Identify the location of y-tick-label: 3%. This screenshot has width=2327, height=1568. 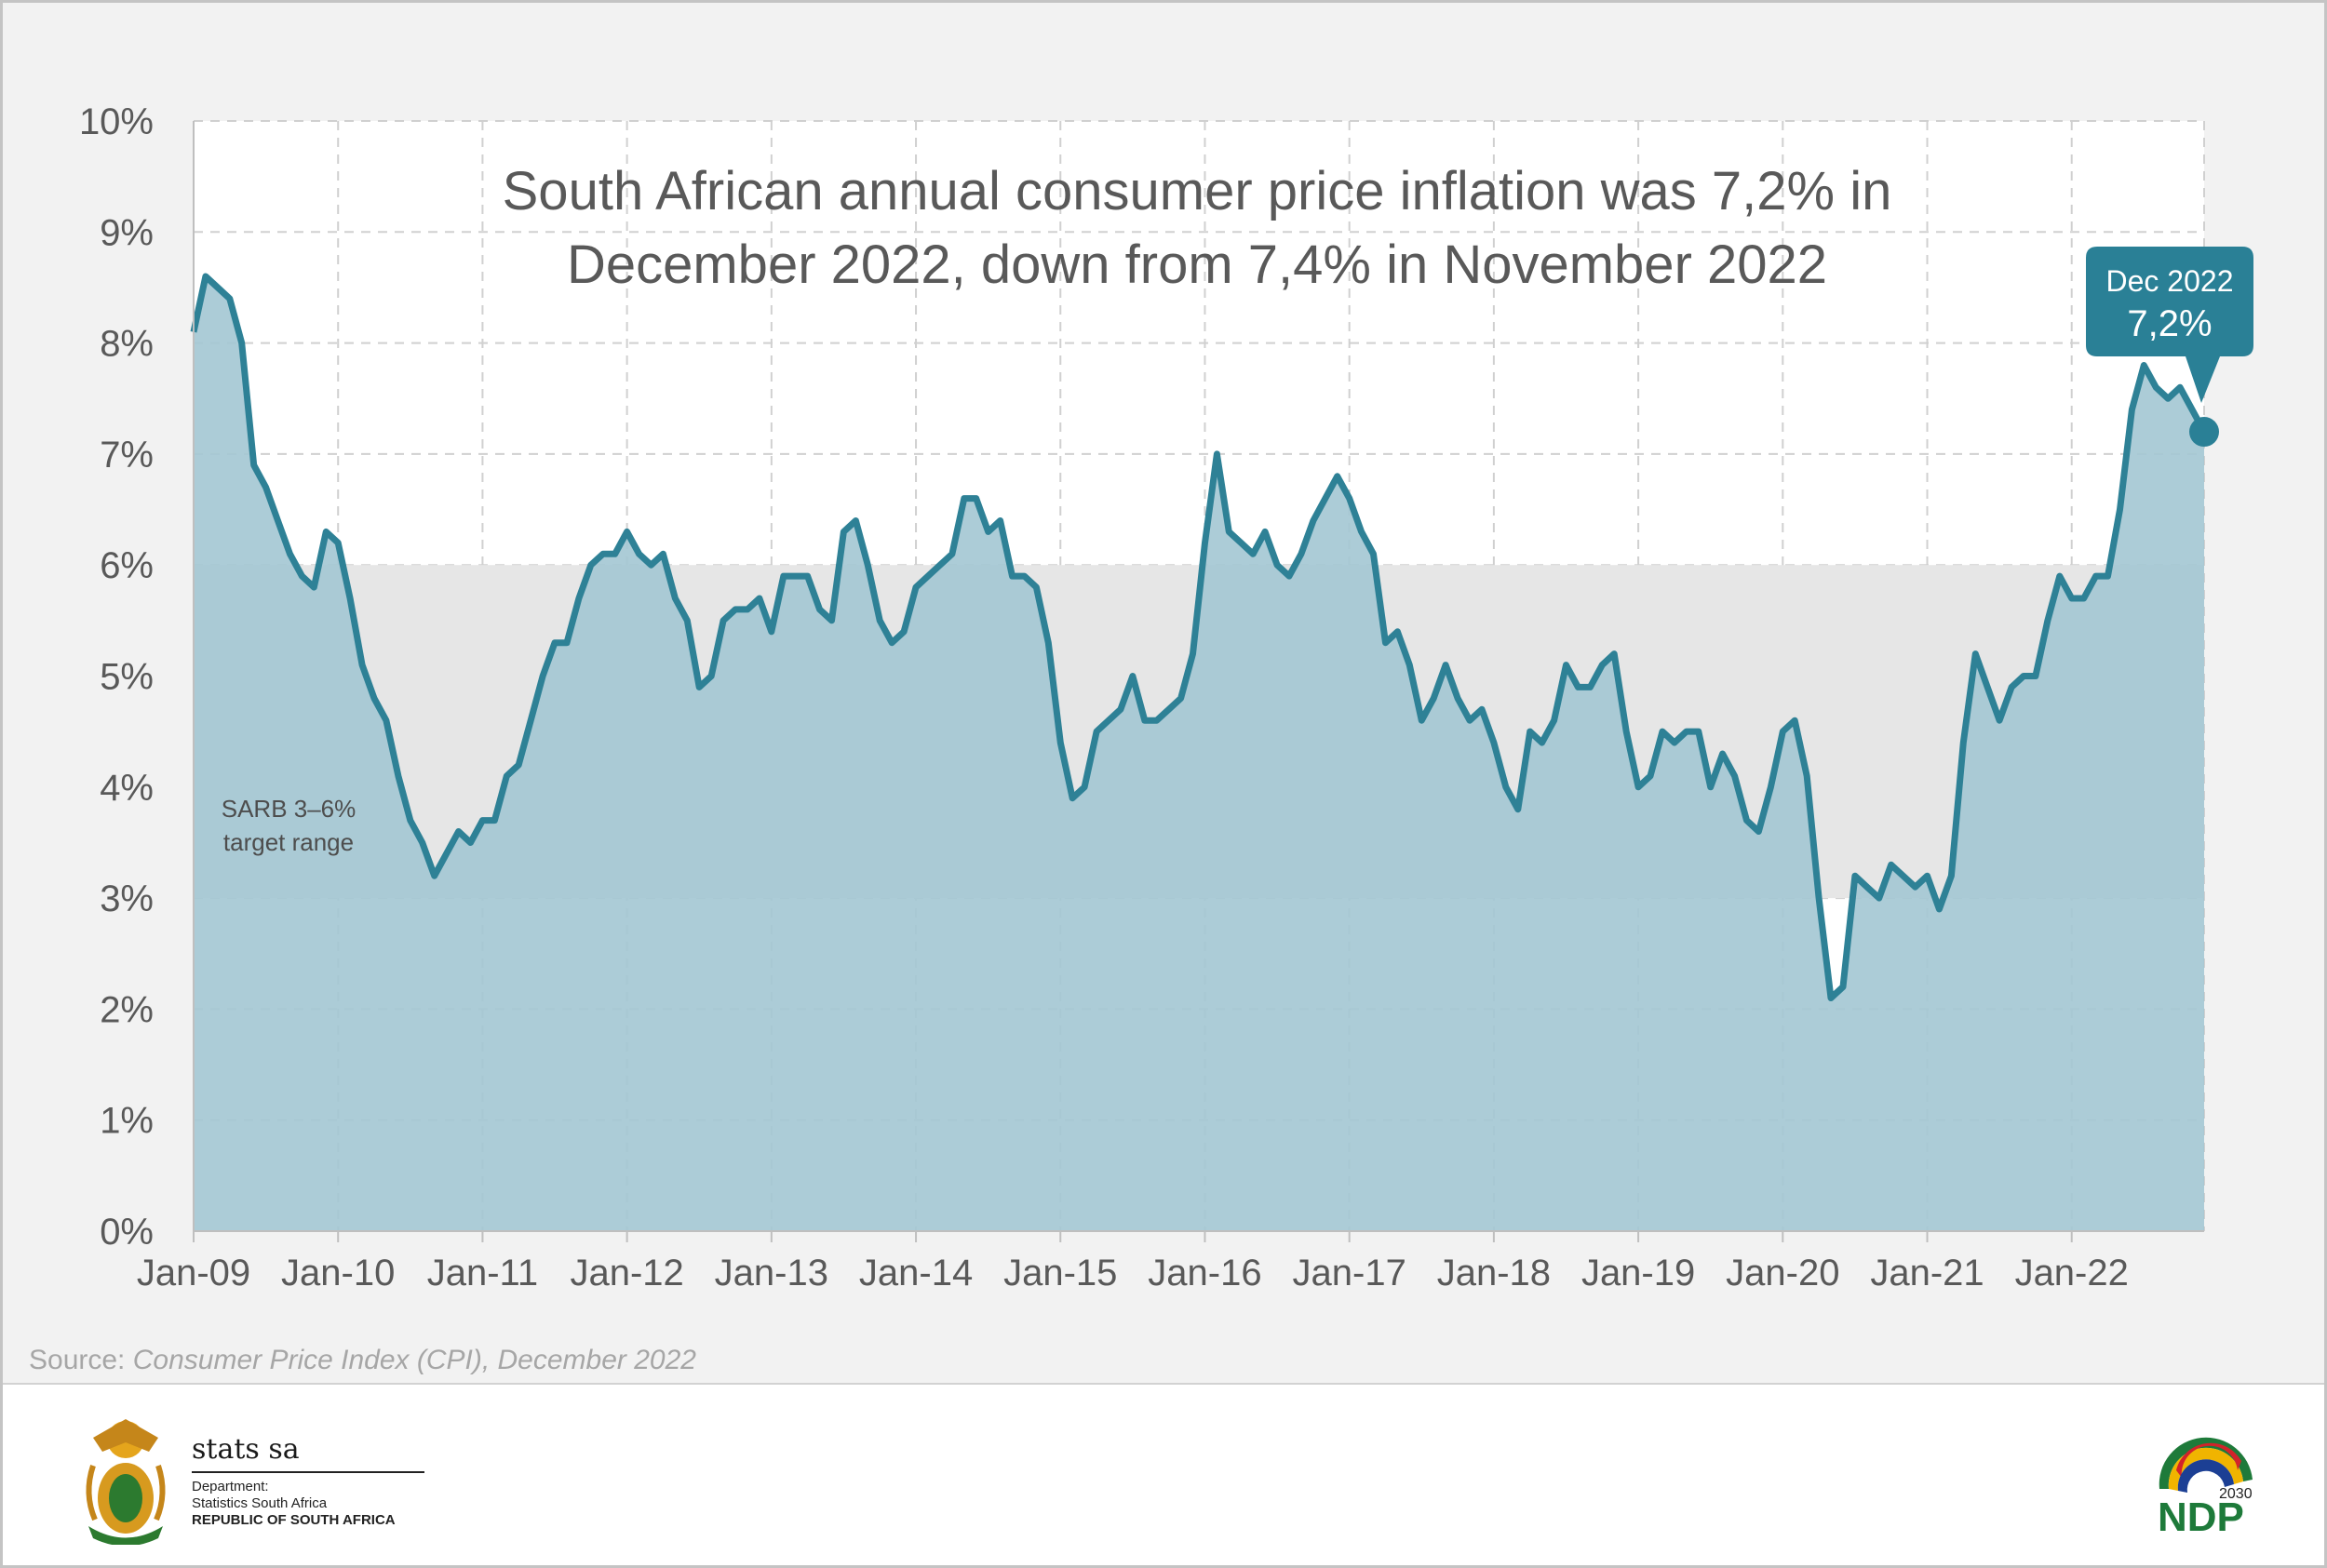
(127, 898).